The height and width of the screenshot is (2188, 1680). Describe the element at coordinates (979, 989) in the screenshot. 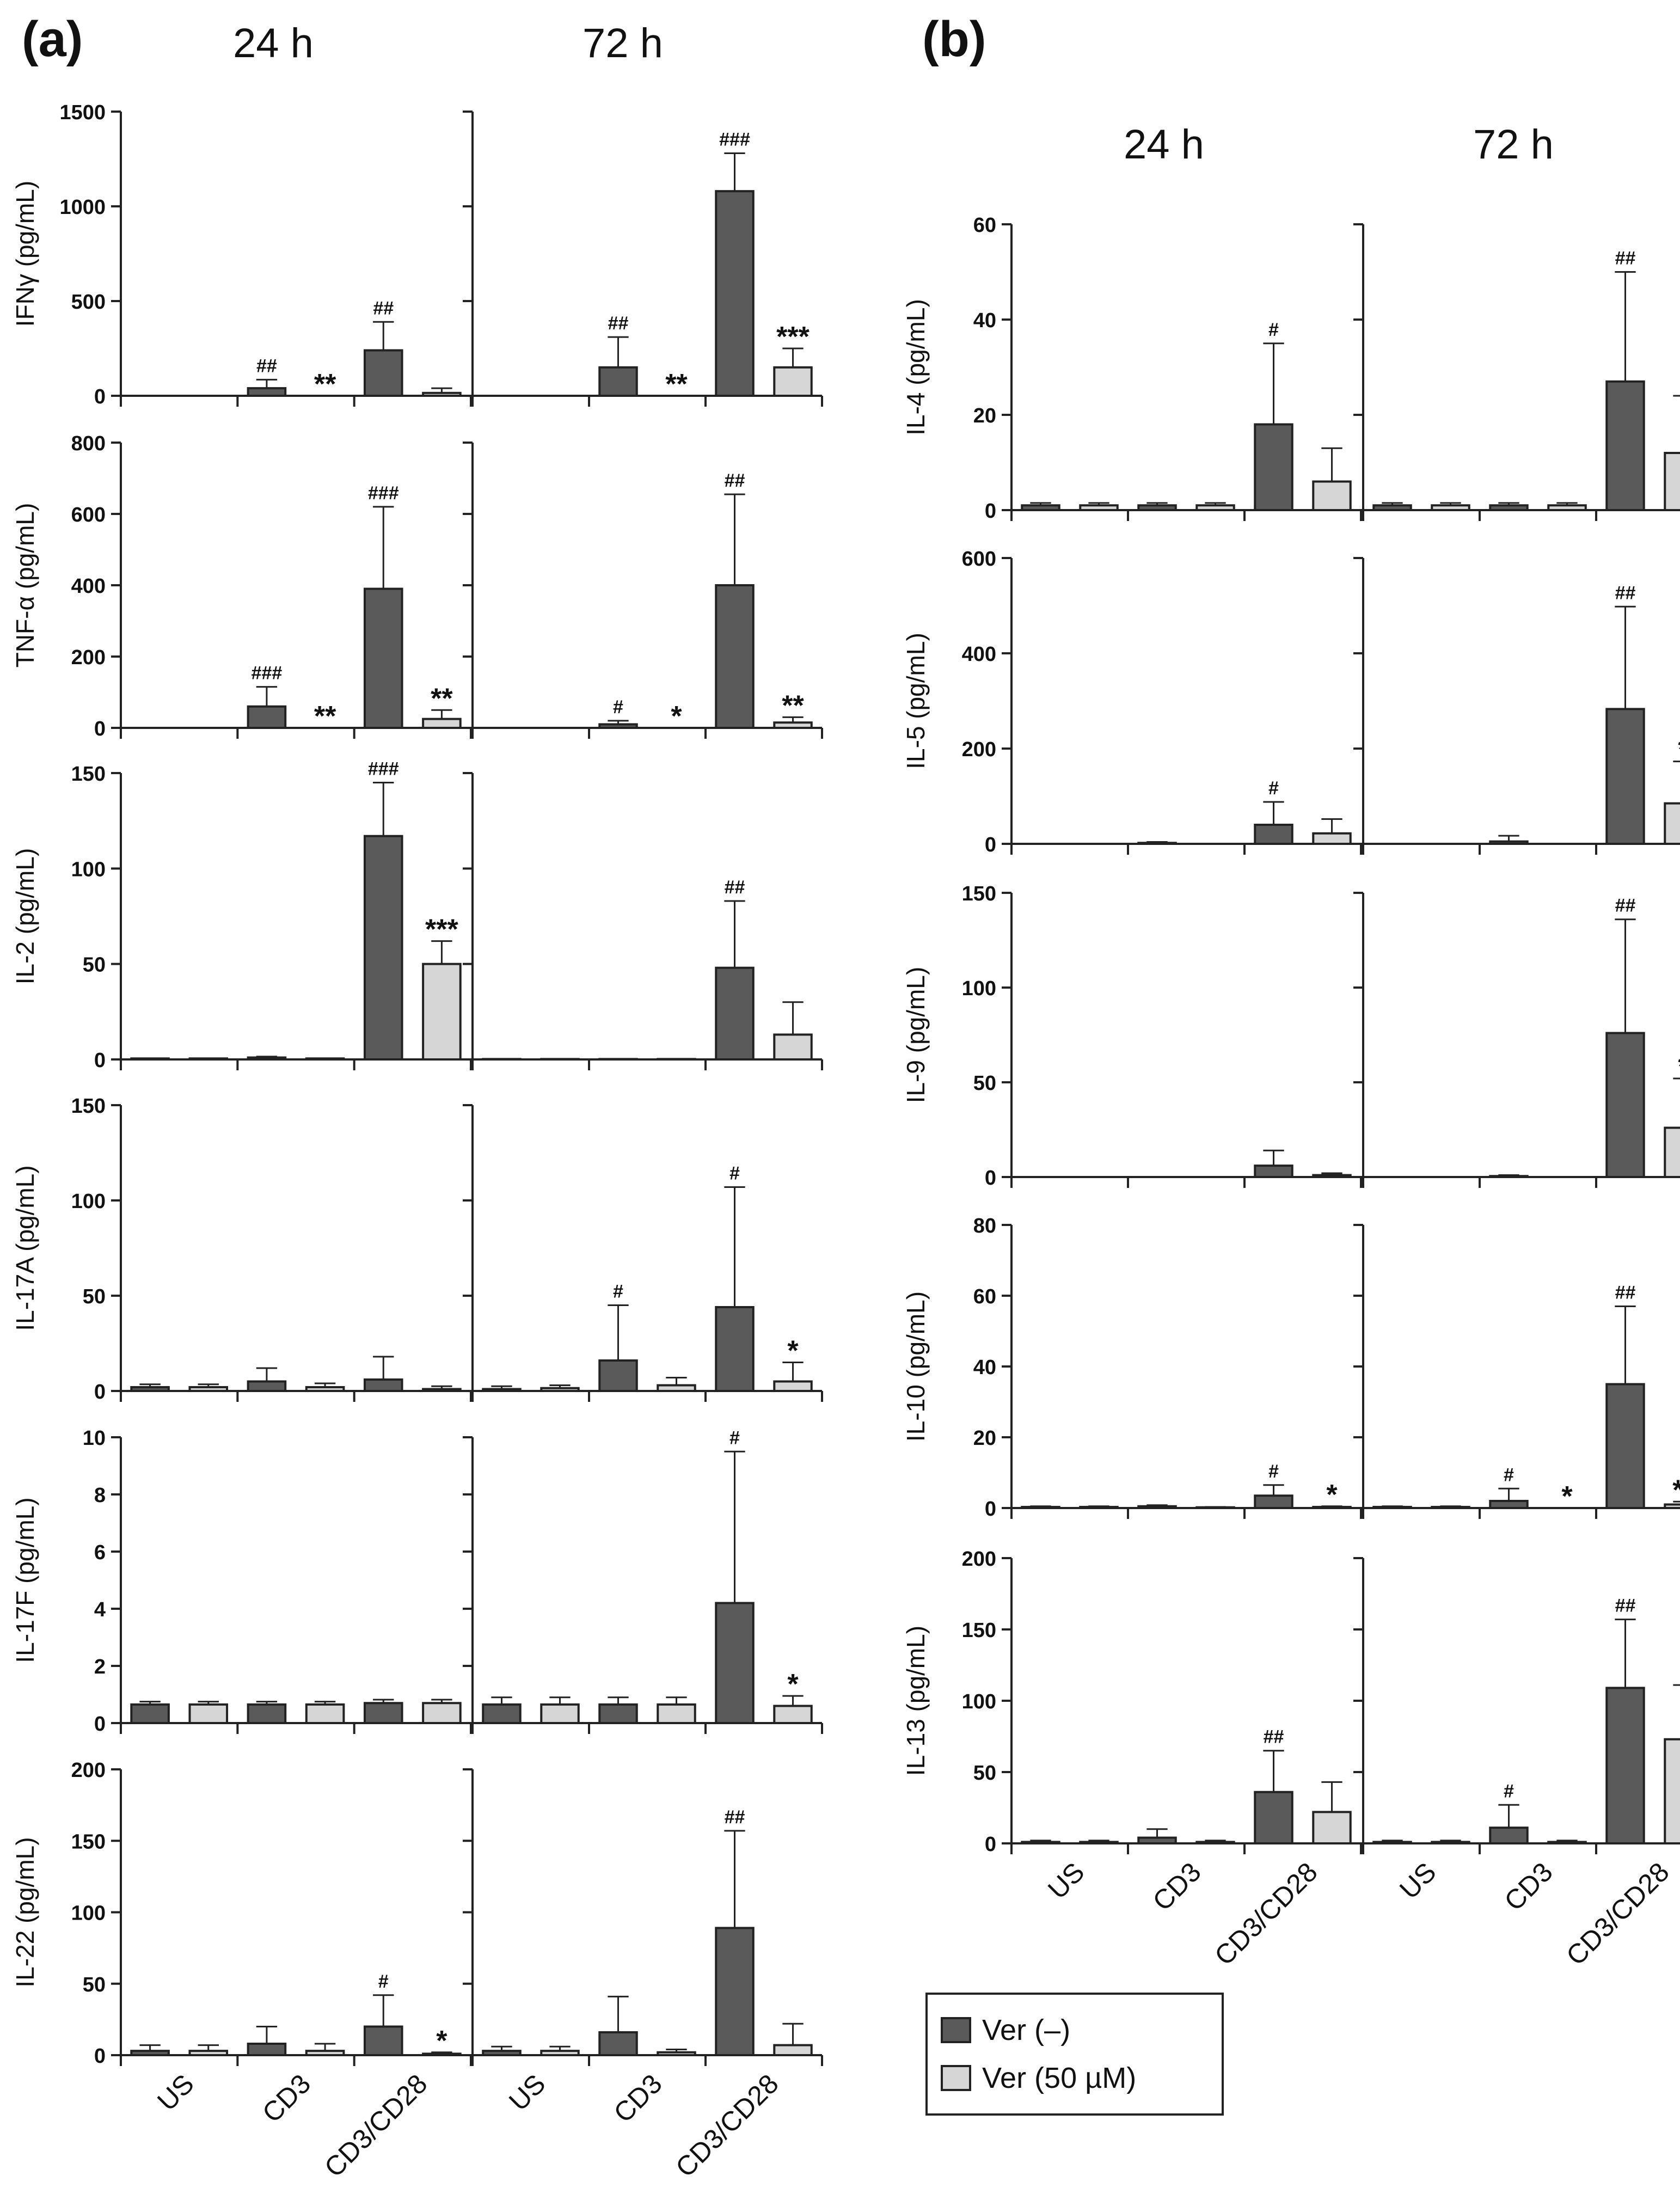

I see `b_il9_24-ytick-label-2: 100` at that location.